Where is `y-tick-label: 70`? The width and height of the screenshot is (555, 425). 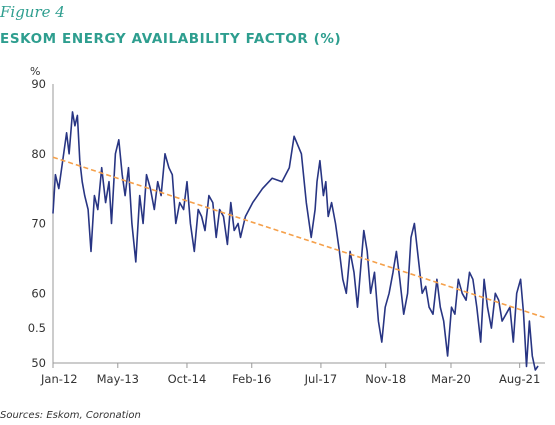
y-tick-label: 70 is located at coordinates (38, 224).